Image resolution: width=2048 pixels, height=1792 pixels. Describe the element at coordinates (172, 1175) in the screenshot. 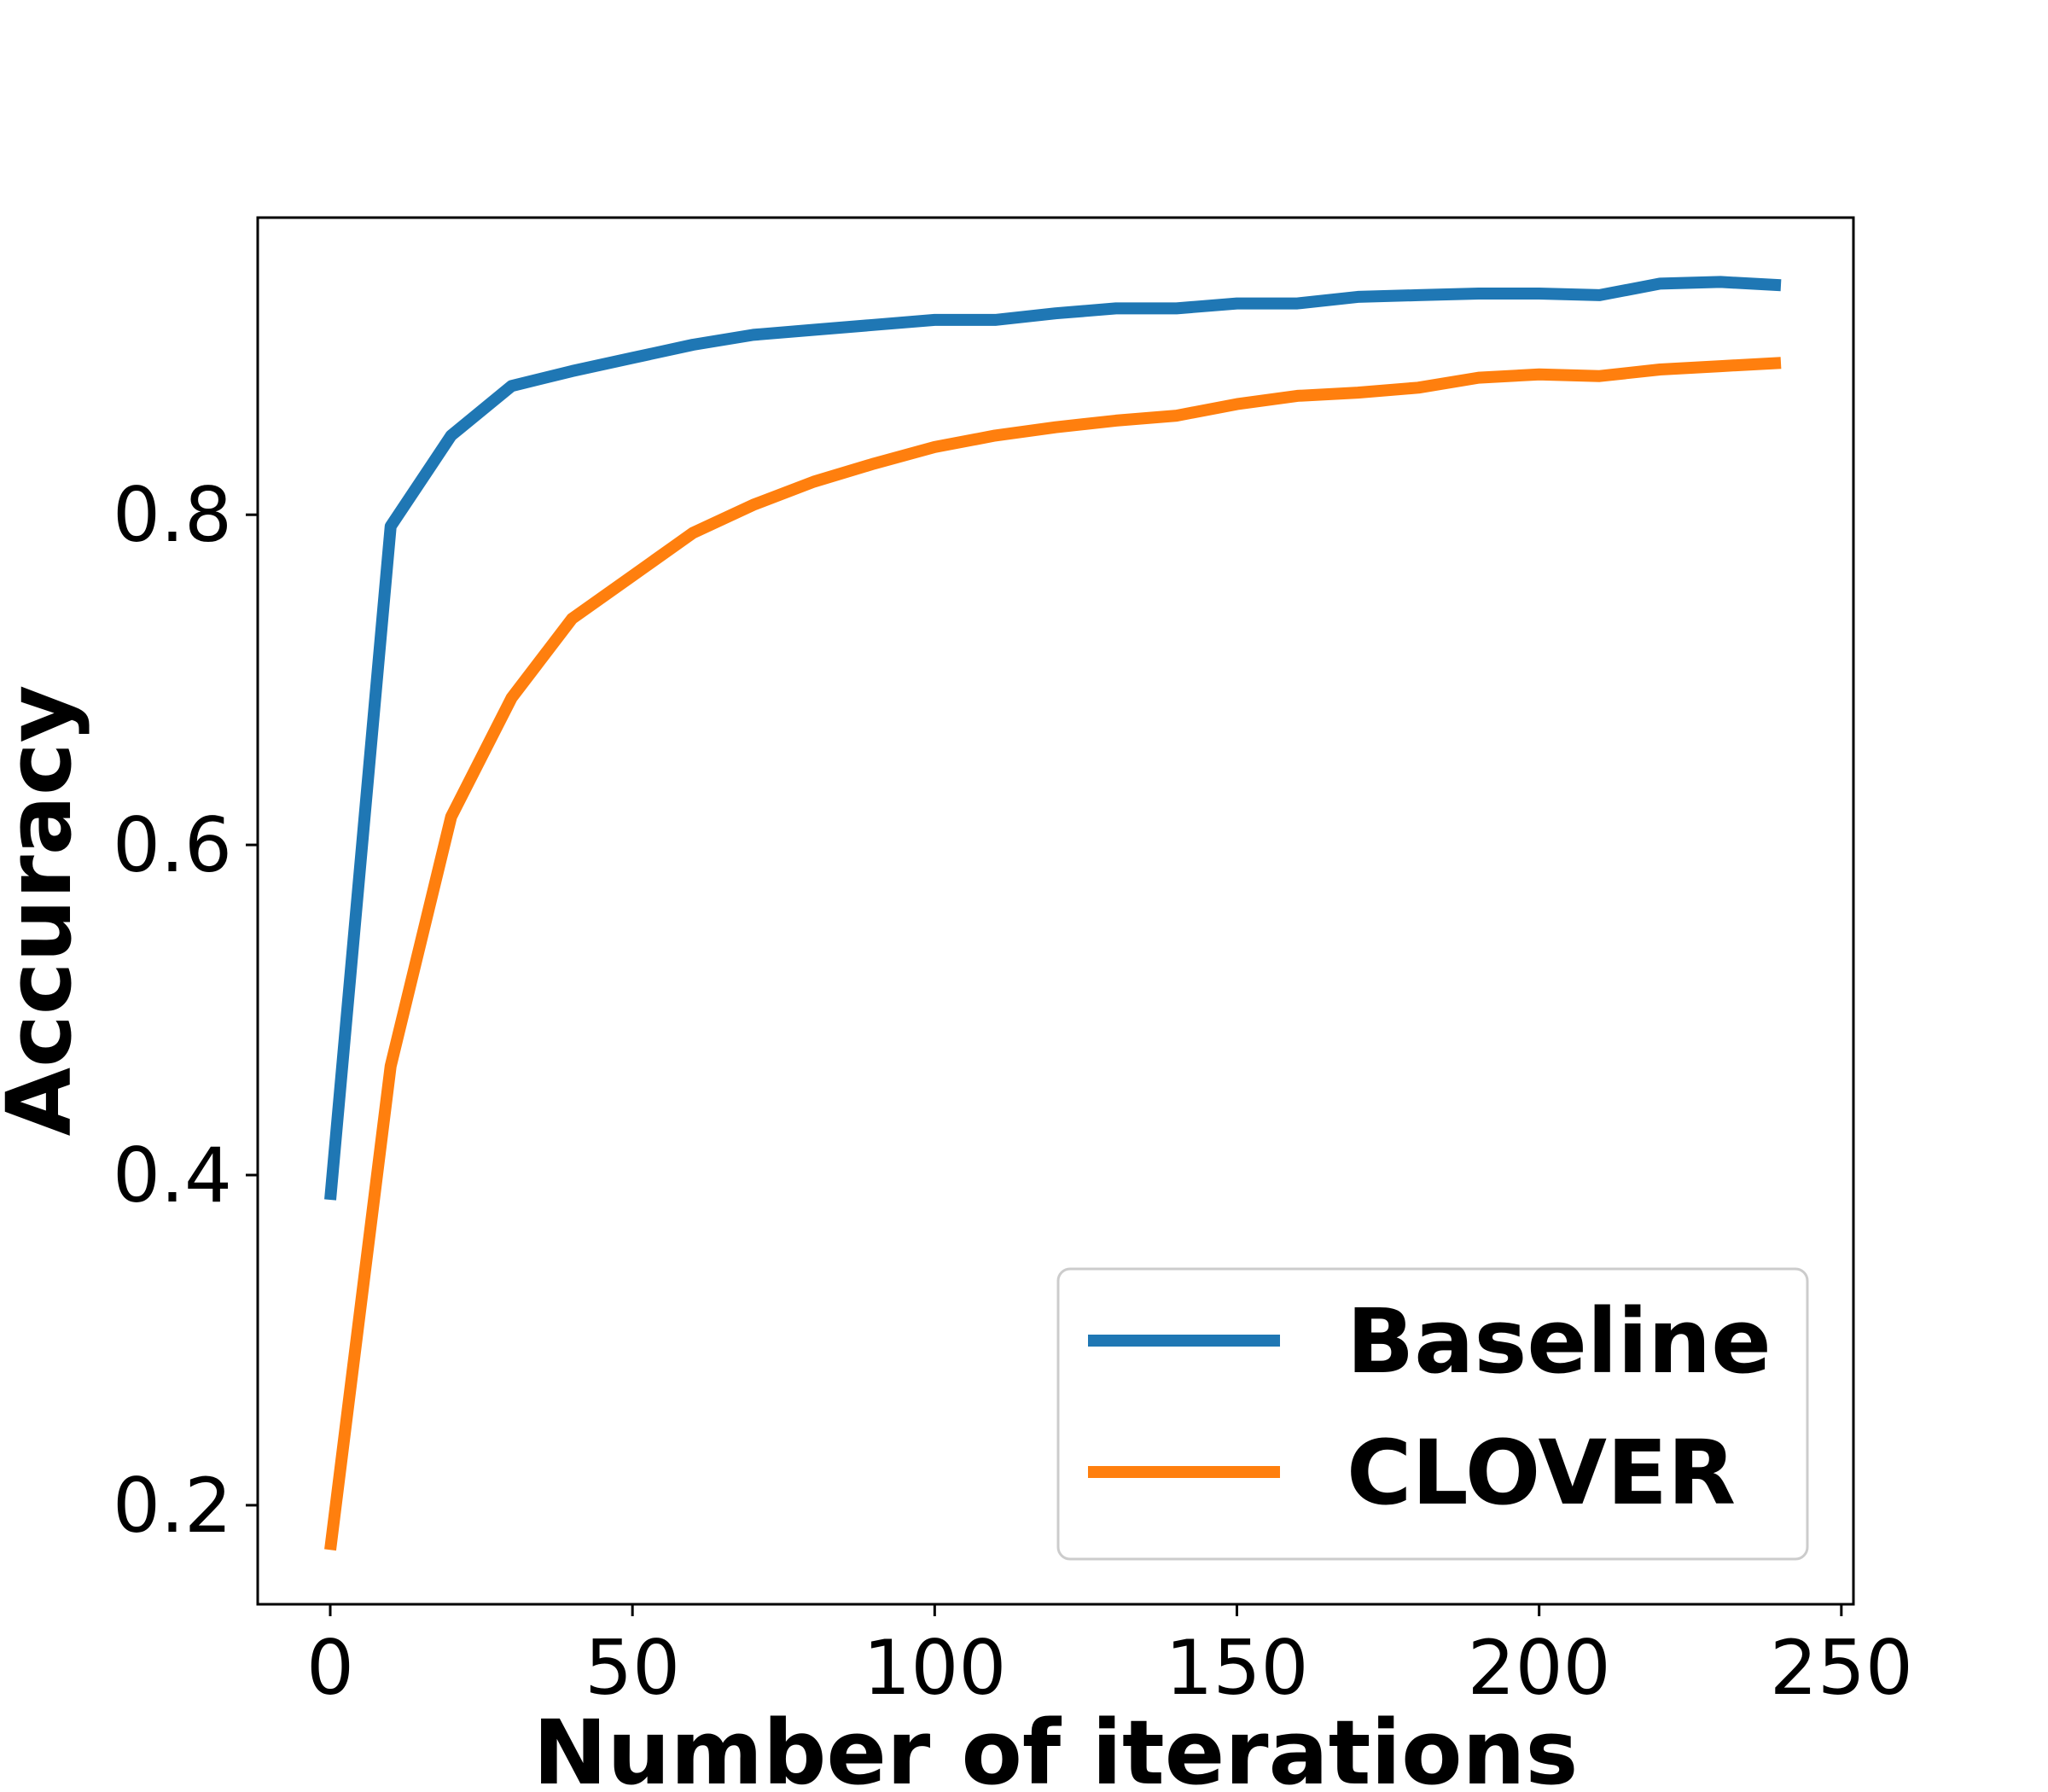

I see `y-tick-label: 0.4` at that location.